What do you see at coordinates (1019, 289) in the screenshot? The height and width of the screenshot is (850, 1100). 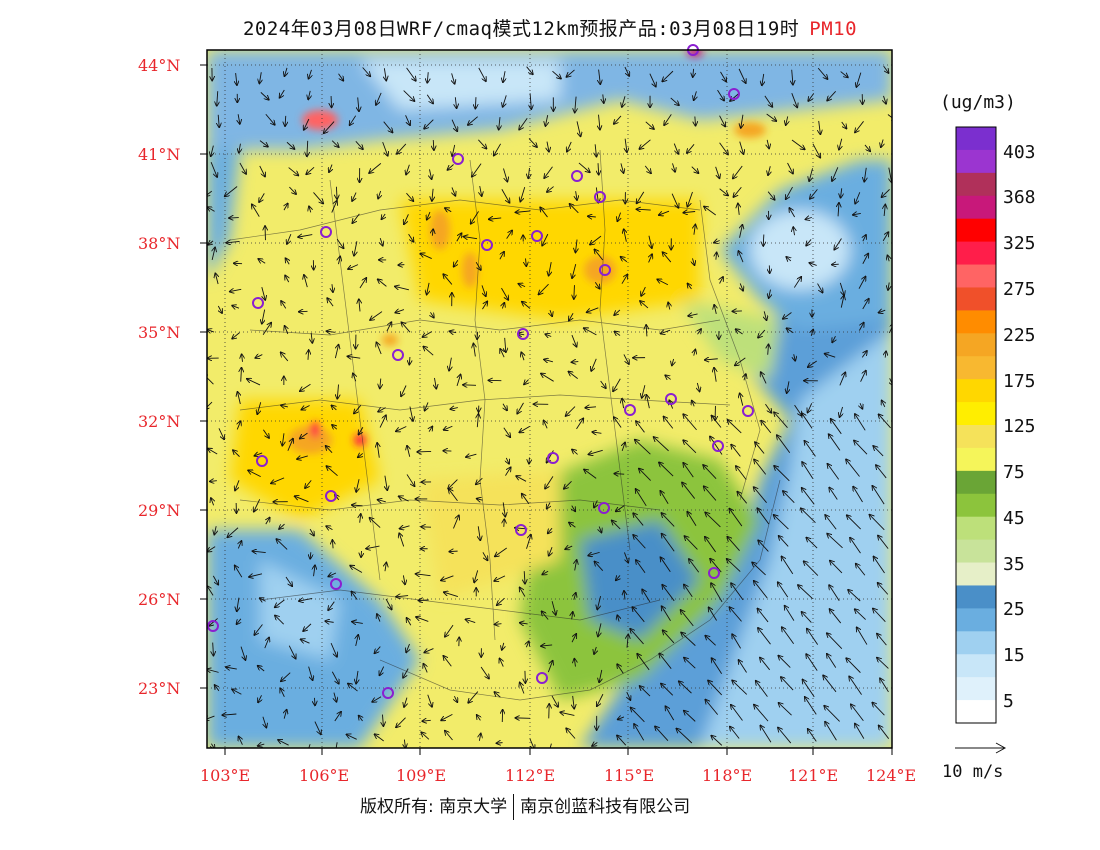 I see `legend-label: 275` at bounding box center [1019, 289].